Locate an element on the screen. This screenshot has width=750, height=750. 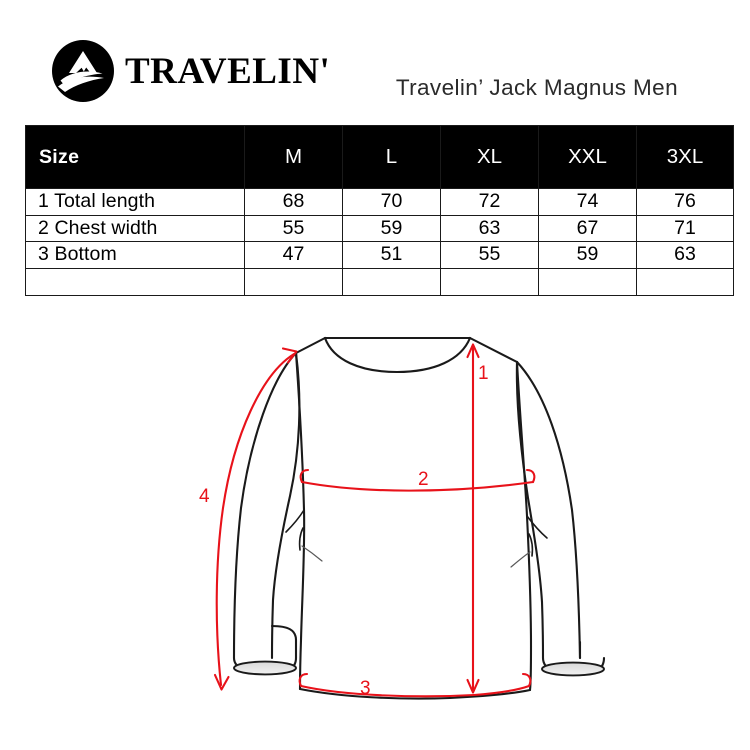
cell-total-length-l: 70 is located at coordinates (391, 202).